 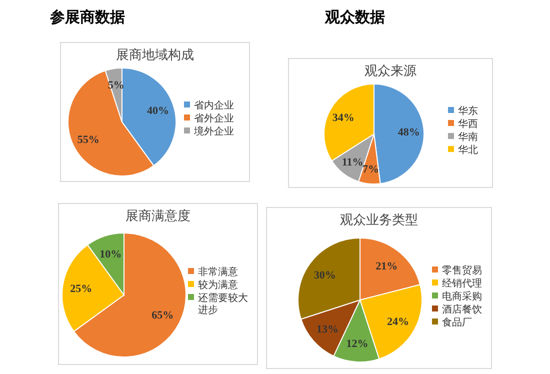 I want to click on data-label: 65%, so click(x=163, y=316).